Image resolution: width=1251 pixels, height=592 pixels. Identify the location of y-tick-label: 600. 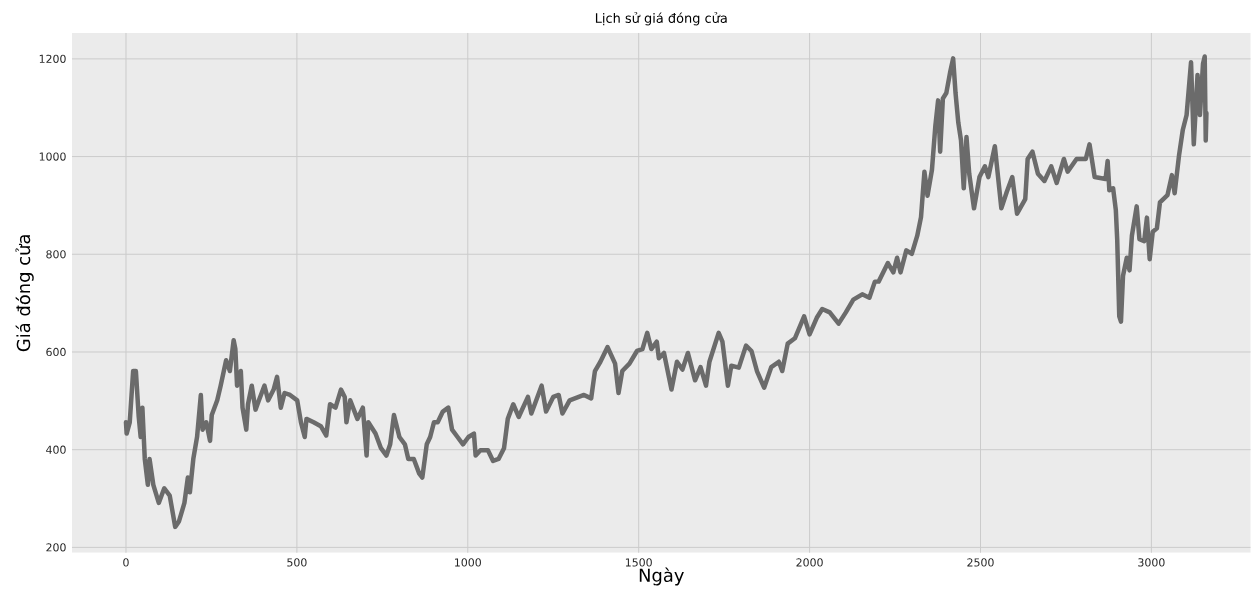
(56, 352).